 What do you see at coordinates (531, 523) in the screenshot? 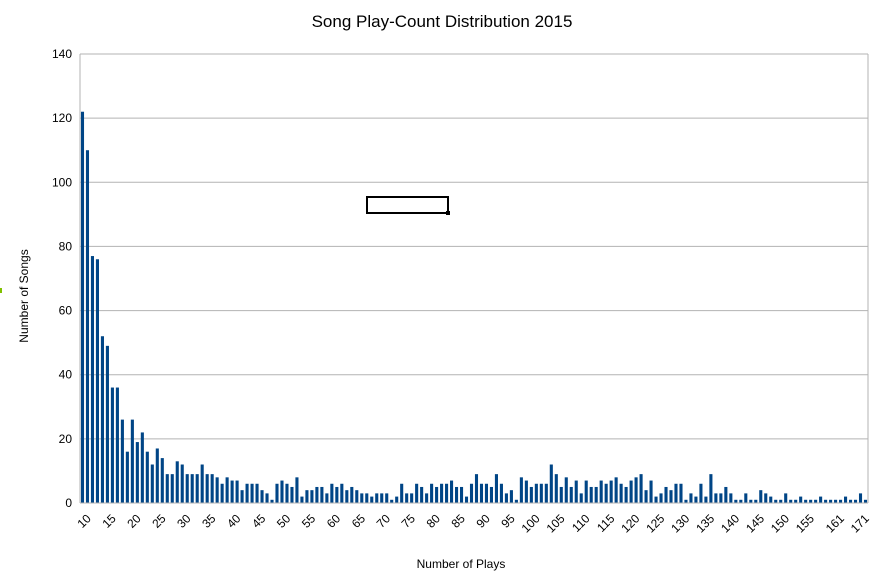
I see `x-tick-label: 100` at bounding box center [531, 523].